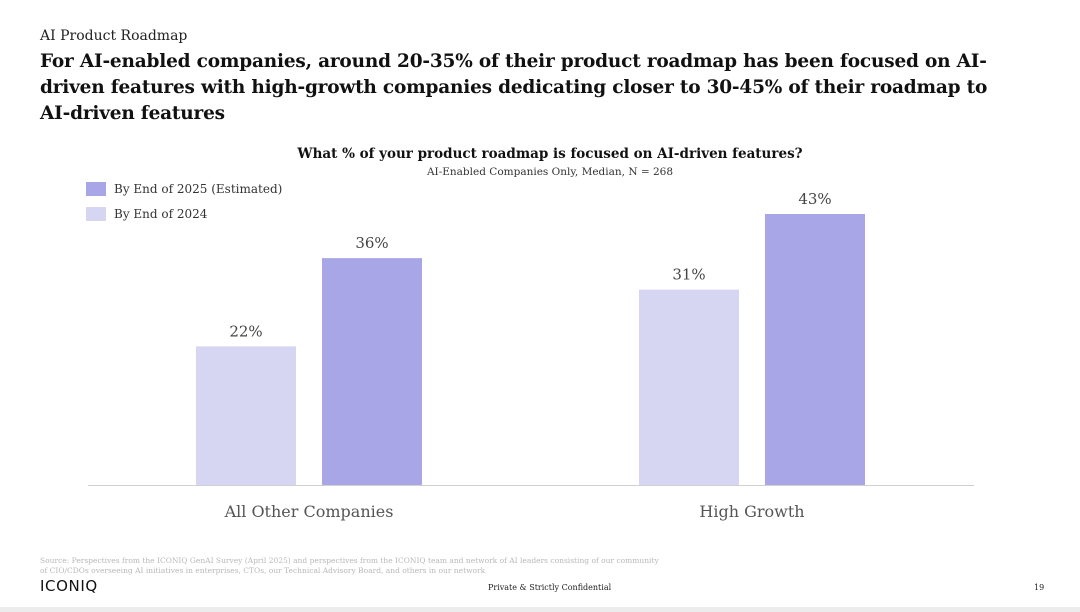 The image size is (1080, 612). Describe the element at coordinates (96, 214) in the screenshot. I see `legend-swatch-2024` at that location.